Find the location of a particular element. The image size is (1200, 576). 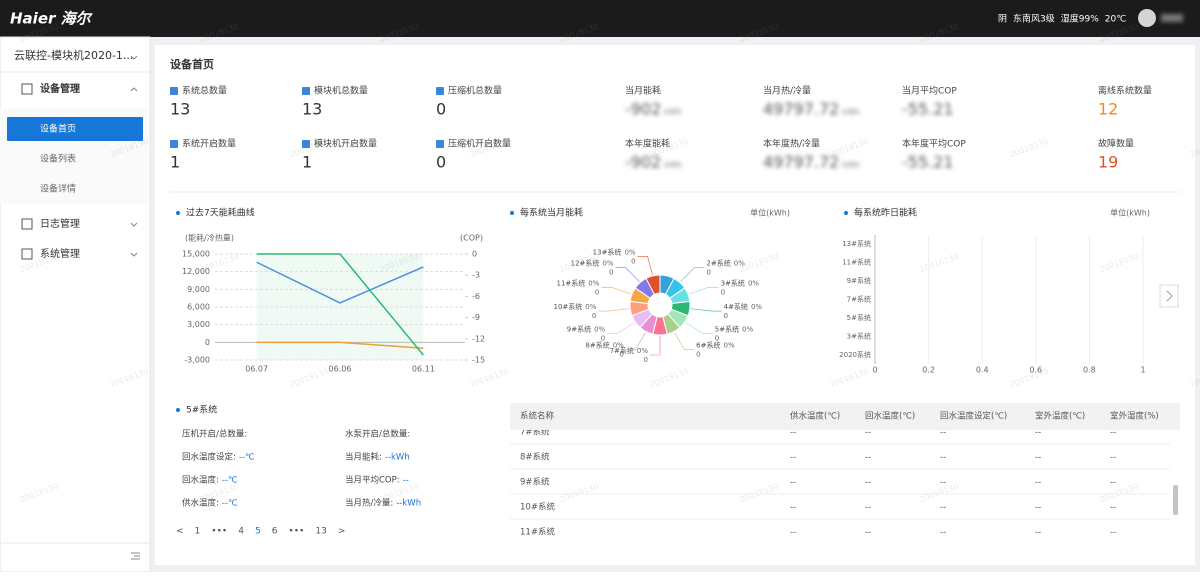

stat-label: 模块机开启数量 is located at coordinates (345, 144).